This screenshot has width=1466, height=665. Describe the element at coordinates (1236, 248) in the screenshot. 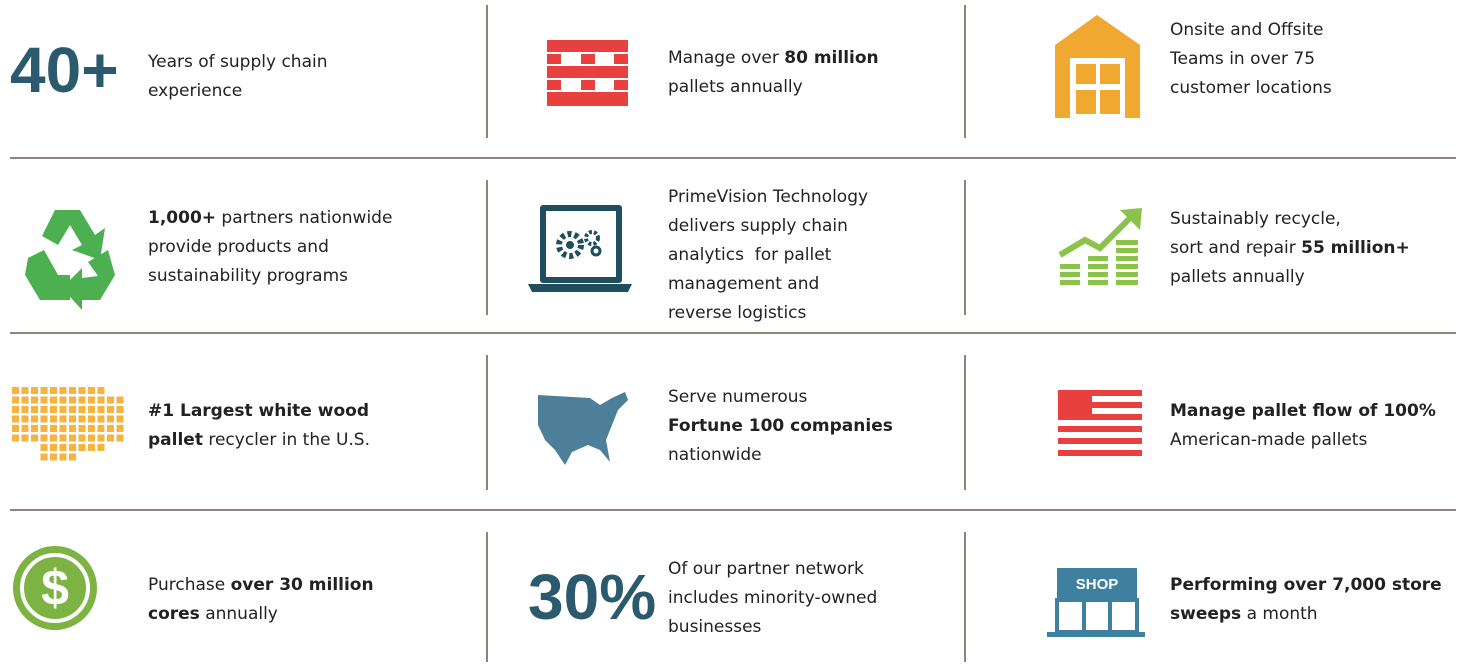

I see `text: sort and repair` at that location.